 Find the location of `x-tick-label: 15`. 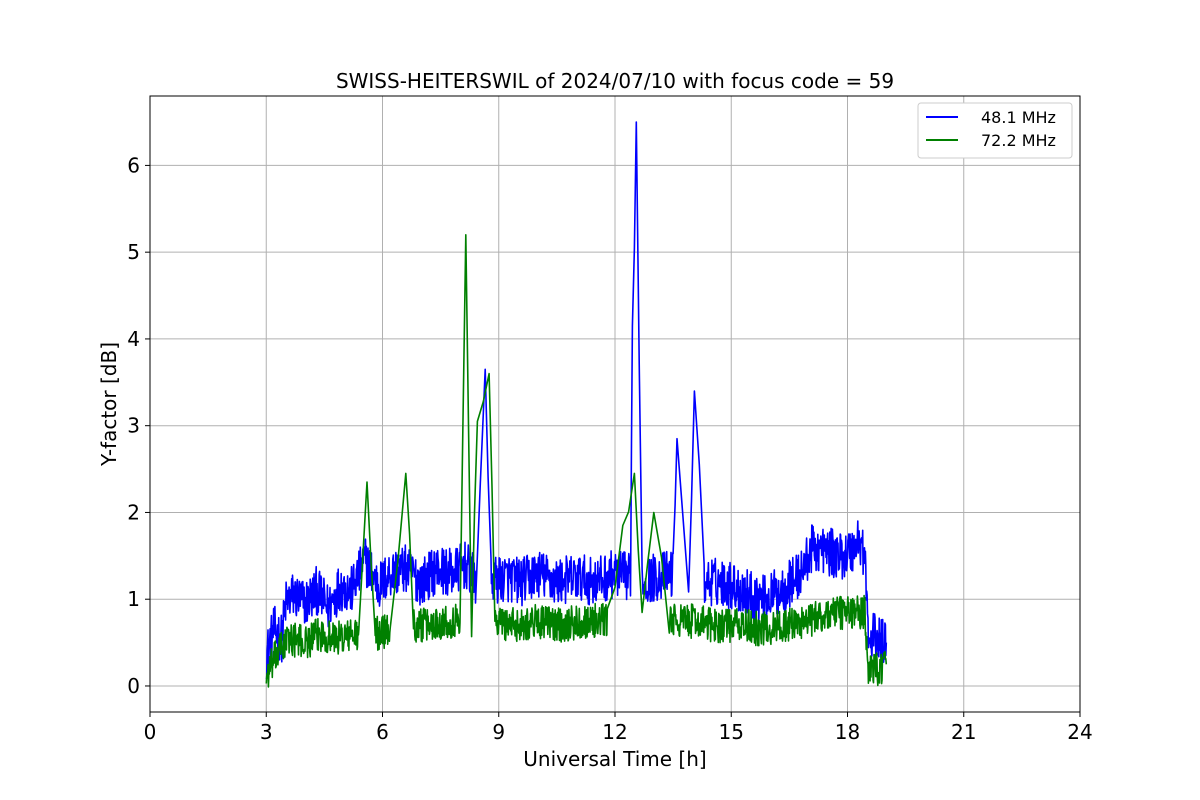

x-tick-label: 15 is located at coordinates (731, 732).